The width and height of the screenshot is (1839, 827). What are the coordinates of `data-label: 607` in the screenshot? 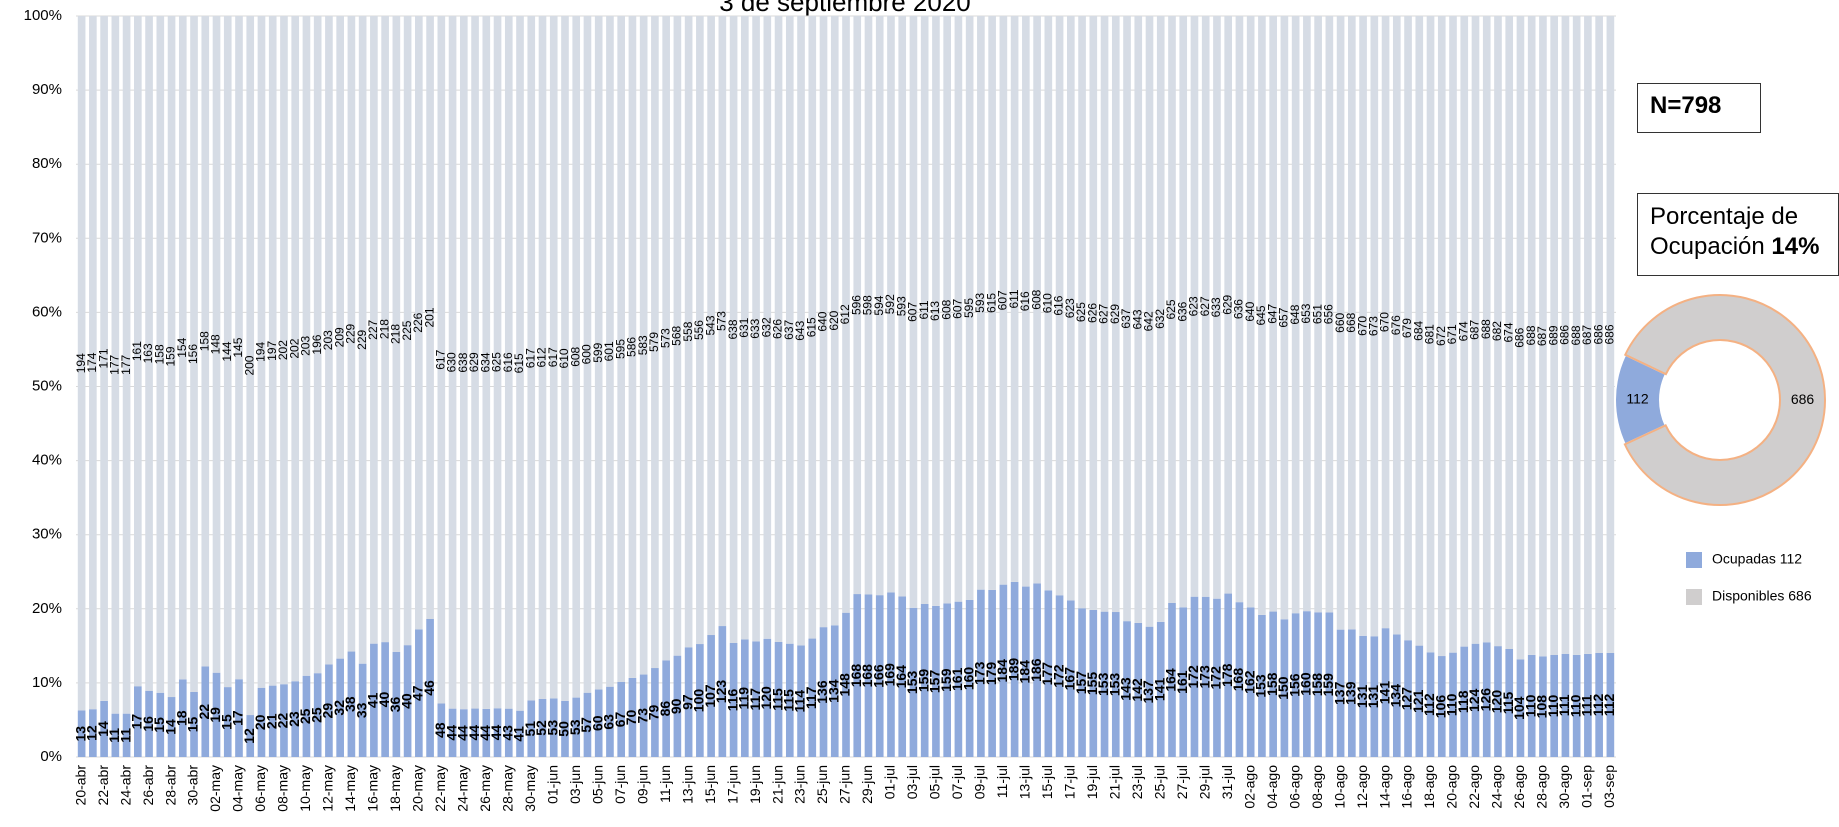 It's located at (913, 312).